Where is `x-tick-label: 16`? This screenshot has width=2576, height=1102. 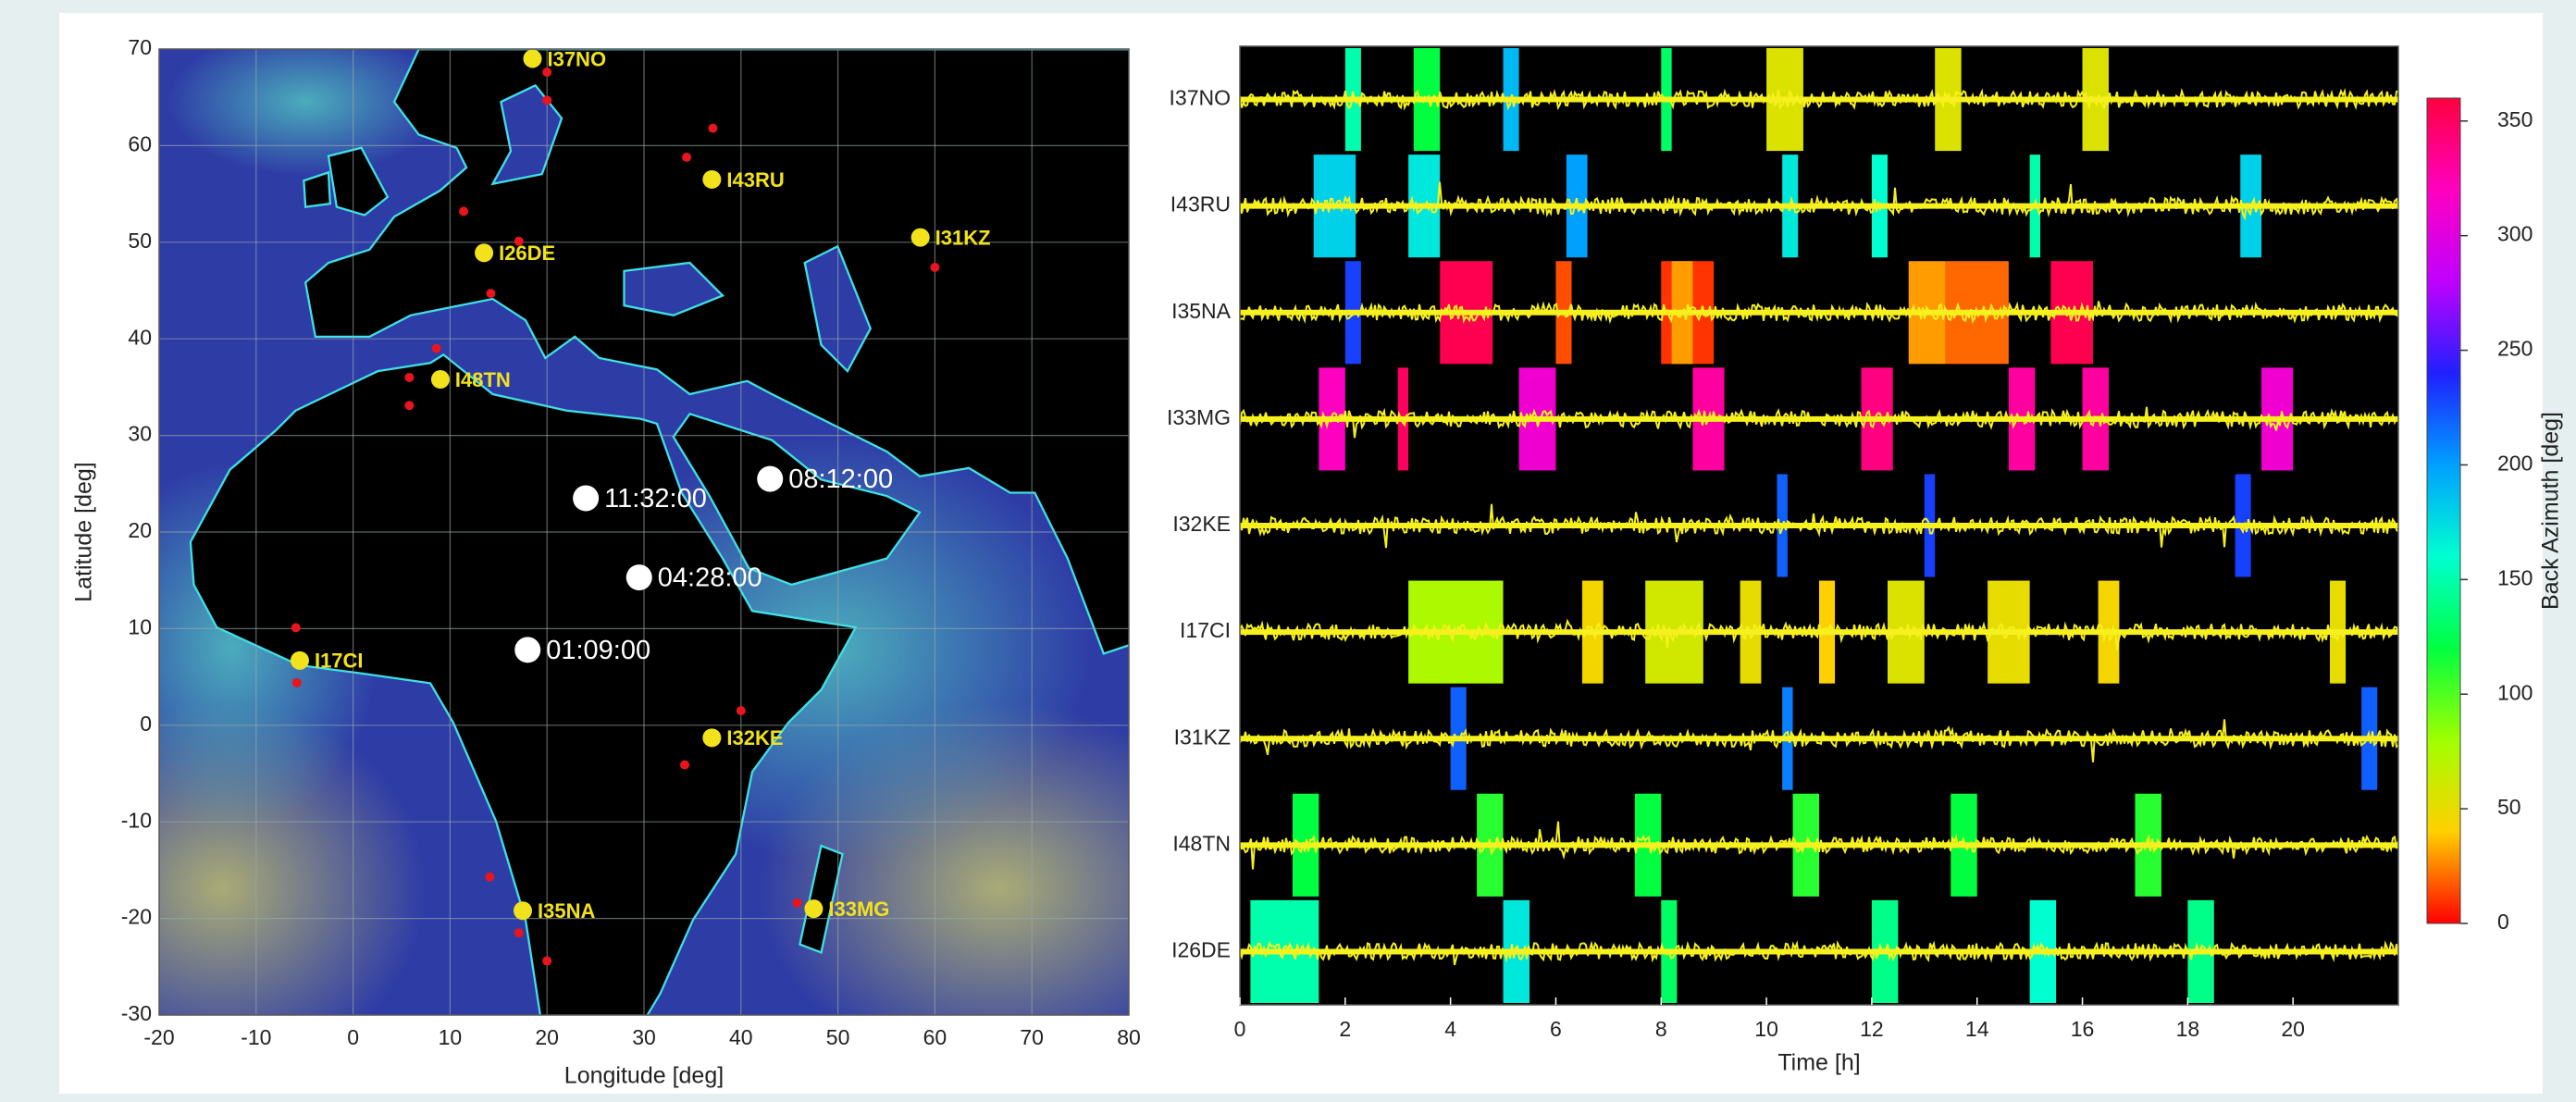
x-tick-label: 16 is located at coordinates (2083, 1029).